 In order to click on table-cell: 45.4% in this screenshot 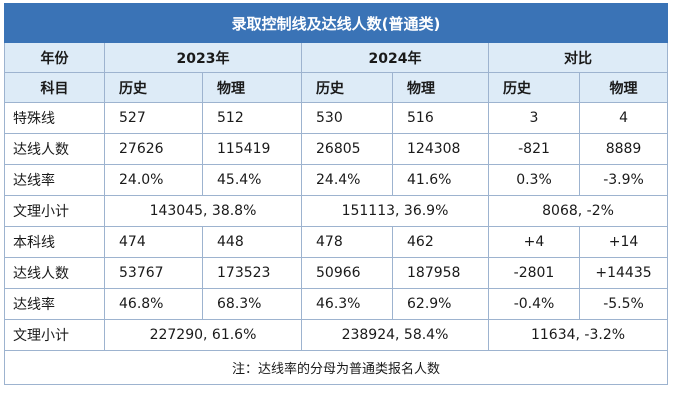, I will do `click(252, 180)`.